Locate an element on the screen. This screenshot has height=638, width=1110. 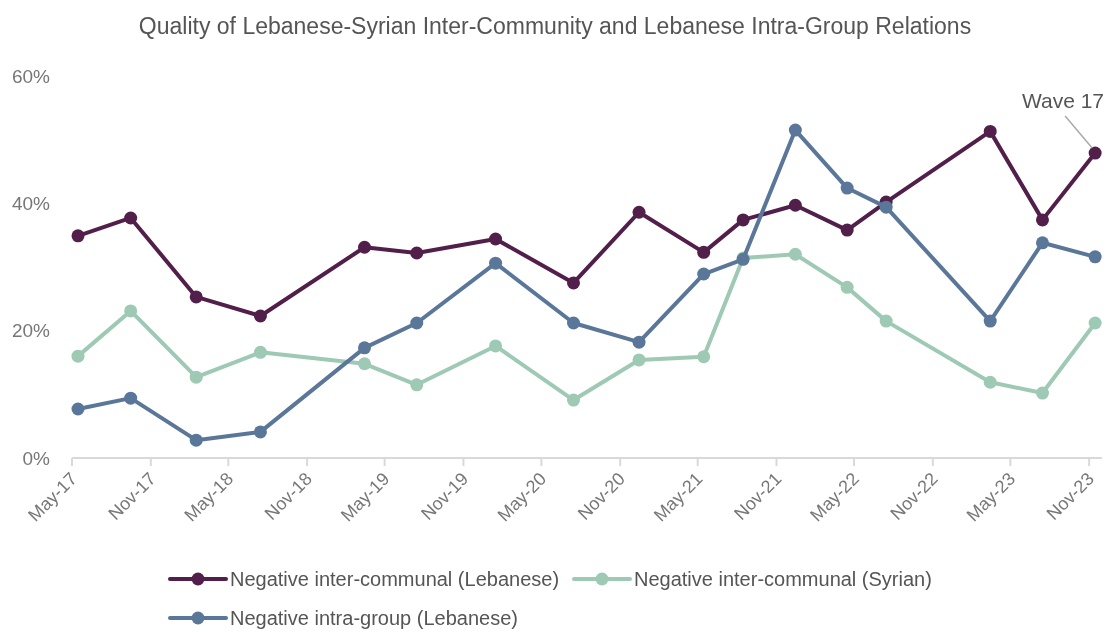
y-tick-label: 20% is located at coordinates (31, 331).